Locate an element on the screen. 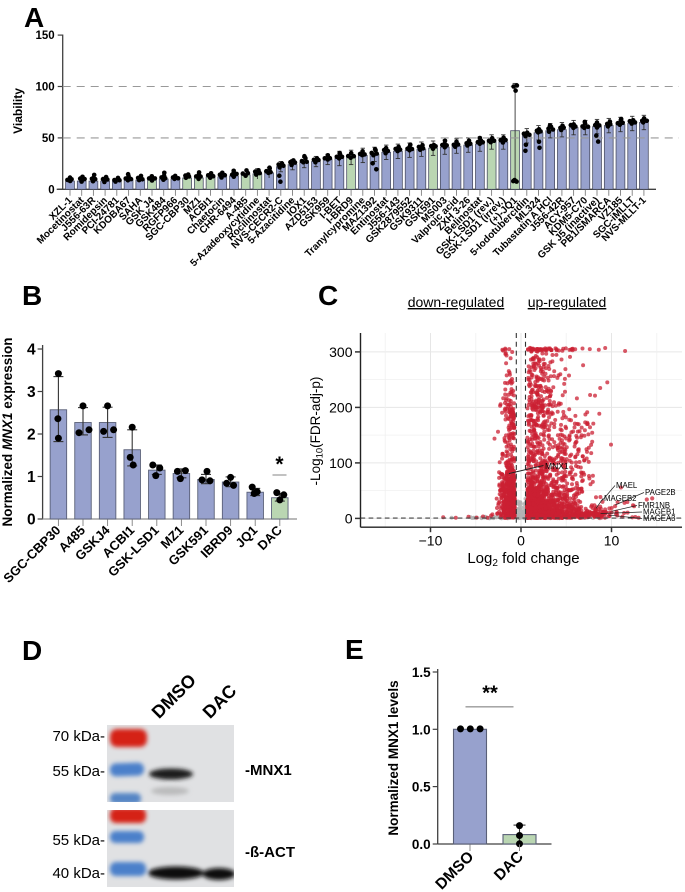 The image size is (685, 892). svg-text: MAGEA3 is located at coordinates (659, 518).